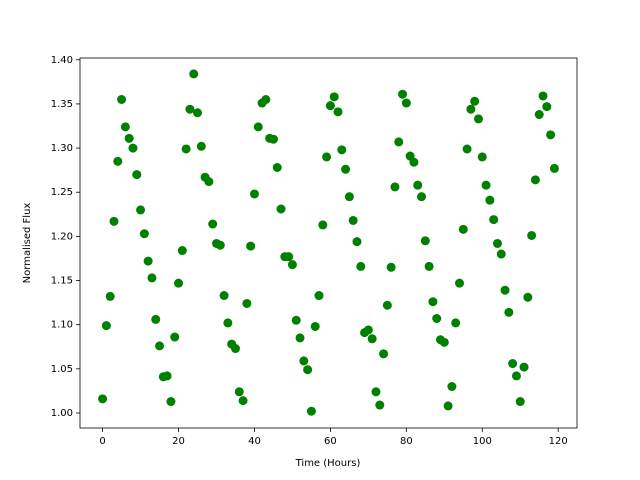 This screenshot has height=480, width=640. What do you see at coordinates (482, 441) in the screenshot?
I see `x-tick-label: 100` at bounding box center [482, 441].